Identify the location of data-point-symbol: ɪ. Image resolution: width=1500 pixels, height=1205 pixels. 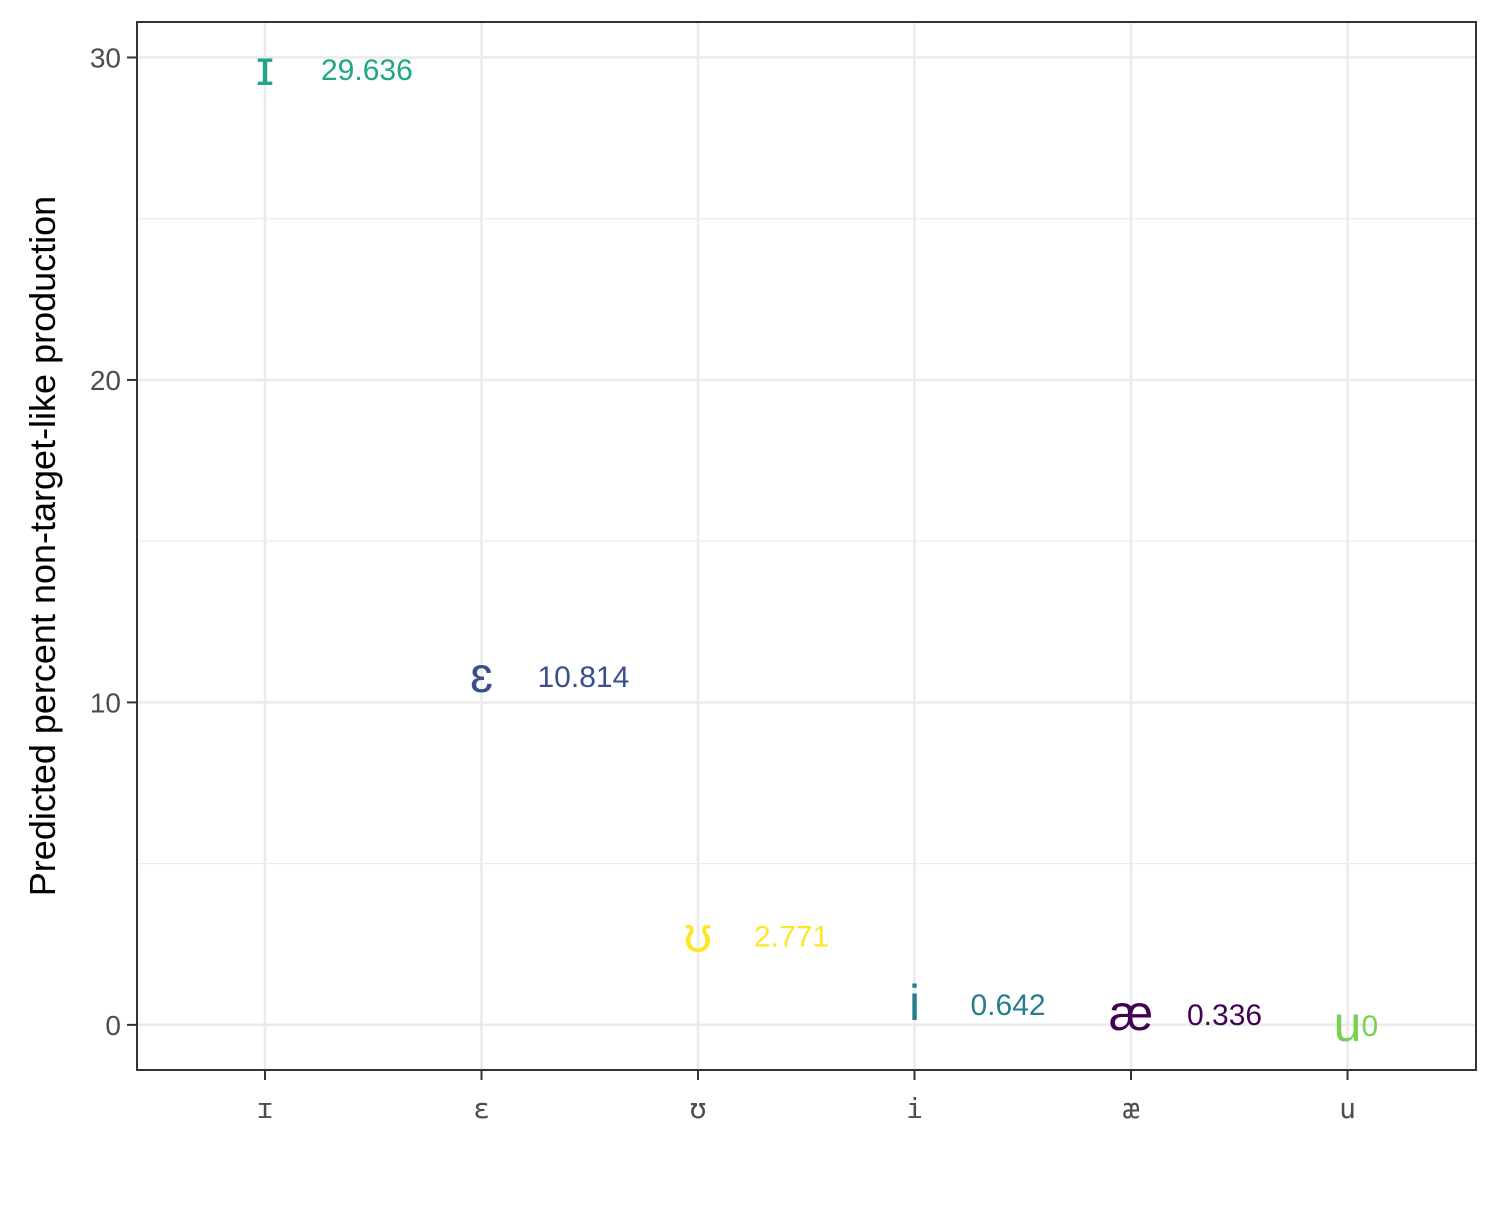
(265, 68).